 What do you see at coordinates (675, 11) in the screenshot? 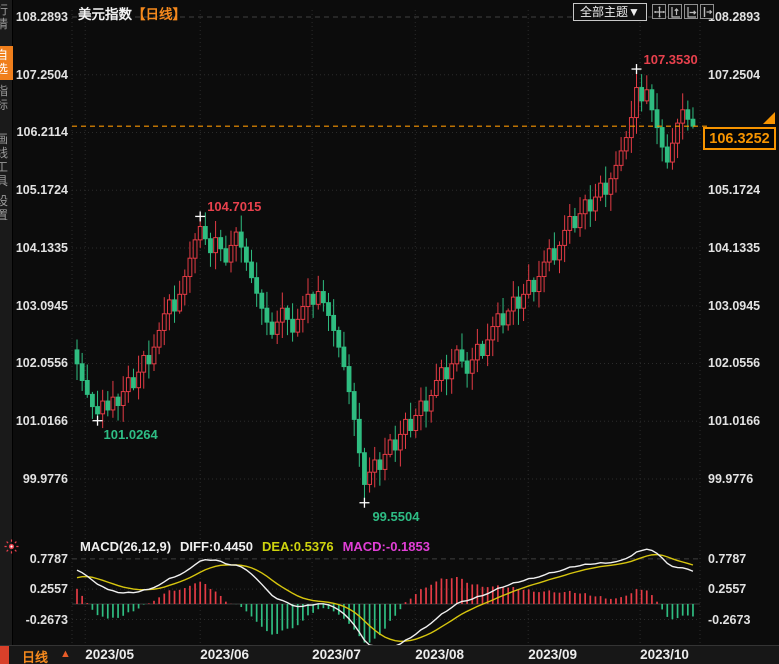
I see `fit-vertical-icon` at bounding box center [675, 11].